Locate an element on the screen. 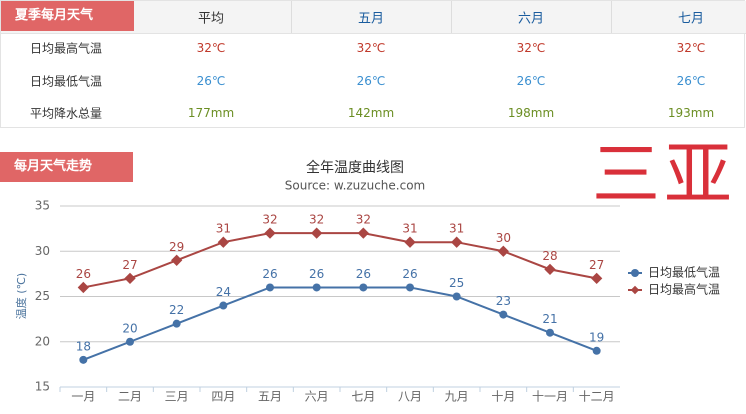 The height and width of the screenshot is (414, 746). x-tick-label: 八月 is located at coordinates (410, 397).